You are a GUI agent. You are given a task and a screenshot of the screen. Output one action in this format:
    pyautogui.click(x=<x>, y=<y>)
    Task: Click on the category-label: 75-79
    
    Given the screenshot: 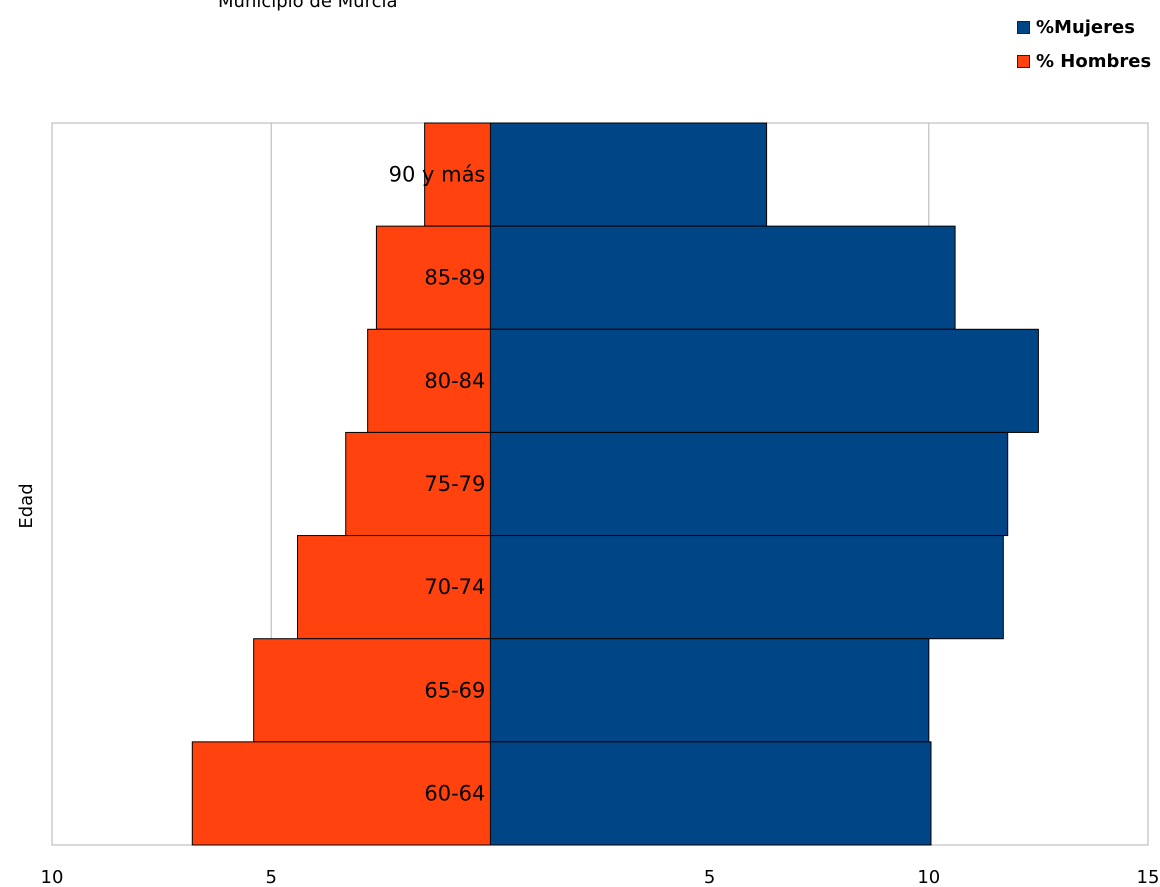 What is the action you would take?
    pyautogui.click(x=454, y=484)
    